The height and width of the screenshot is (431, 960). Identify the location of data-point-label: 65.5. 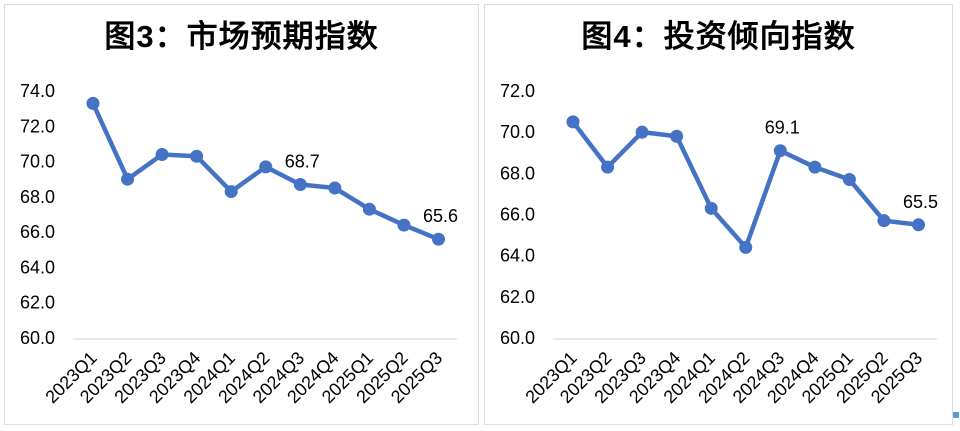
(920, 202).